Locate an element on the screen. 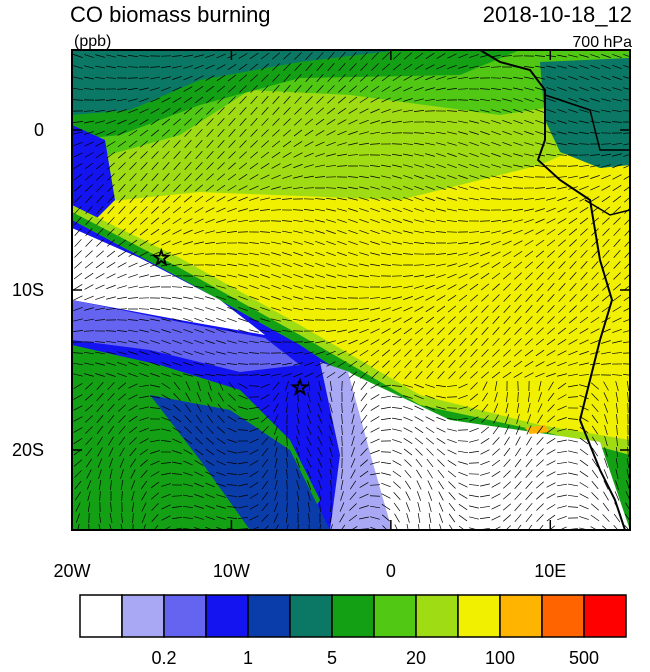 This screenshot has width=650, height=672. colorbar-label: 20 is located at coordinates (416, 657).